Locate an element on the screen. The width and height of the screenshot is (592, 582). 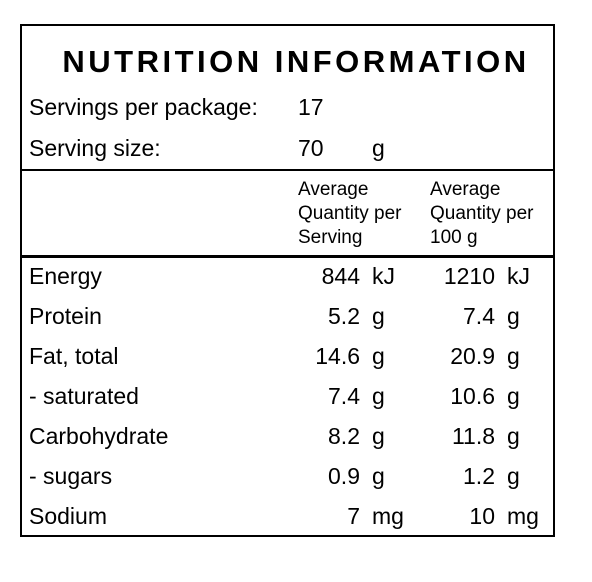
per-serving-value: 8.2 is located at coordinates (344, 436).